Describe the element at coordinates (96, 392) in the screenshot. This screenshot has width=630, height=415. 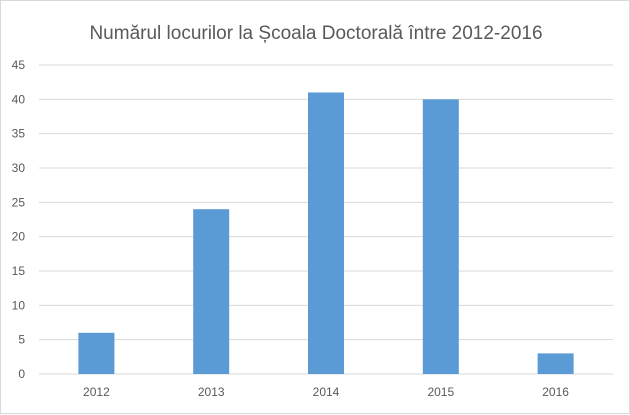
I see `x-tick-label: 2012` at that location.